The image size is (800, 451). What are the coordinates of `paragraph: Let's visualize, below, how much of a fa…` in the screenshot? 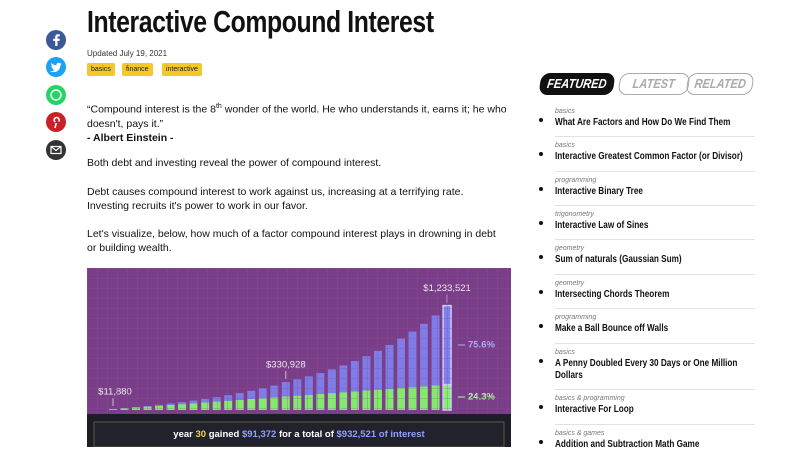 It's located at (294, 241).